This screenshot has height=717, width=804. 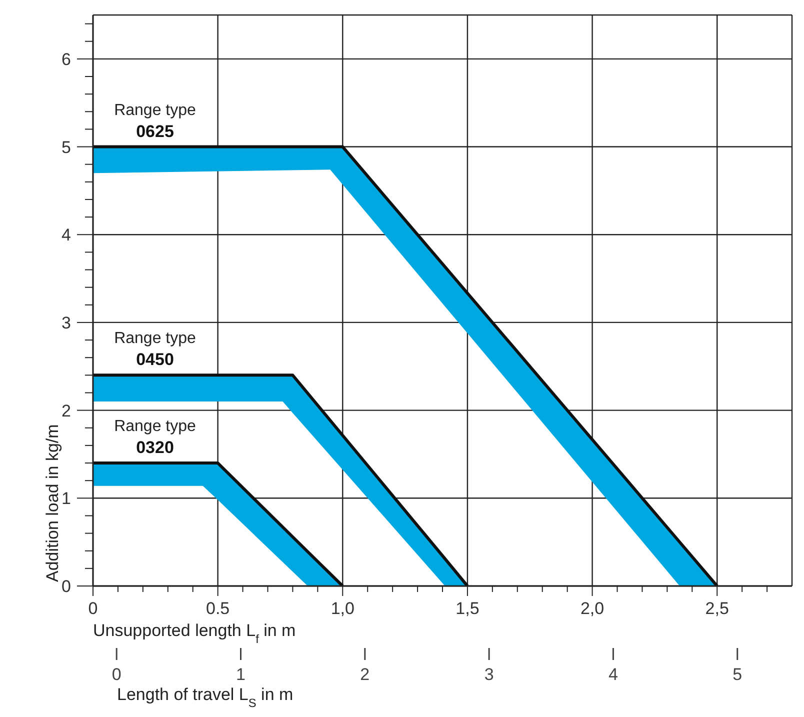 I want to click on y-tick-label: 3, so click(x=66, y=322).